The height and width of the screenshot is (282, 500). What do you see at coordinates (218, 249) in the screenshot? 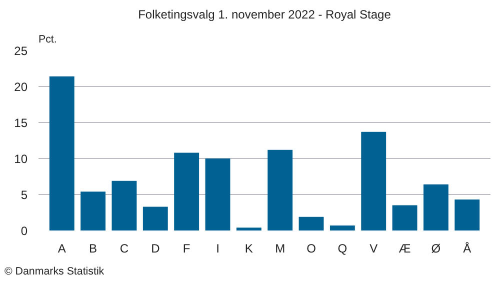
I see `x-tick-label: I` at bounding box center [218, 249].